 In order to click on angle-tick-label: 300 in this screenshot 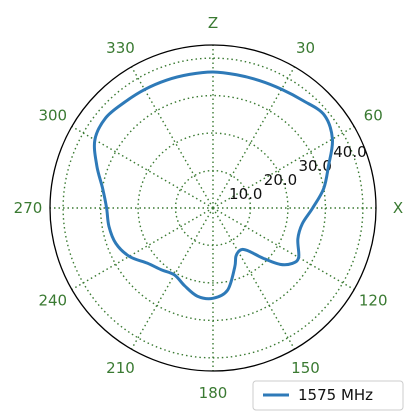, I will do `click(52, 116)`.